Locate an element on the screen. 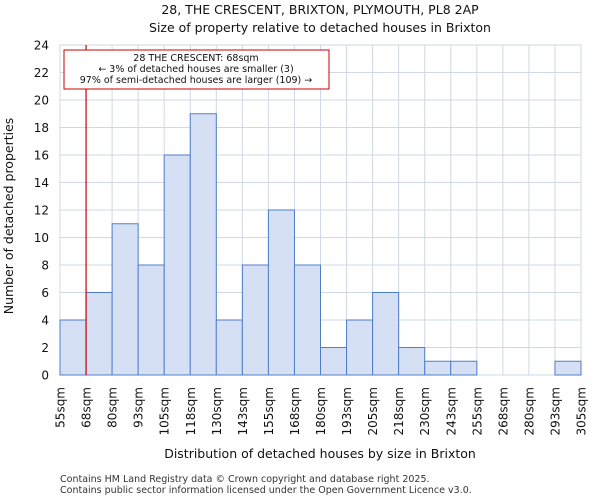  y-tick-label: 10 is located at coordinates (41, 238).